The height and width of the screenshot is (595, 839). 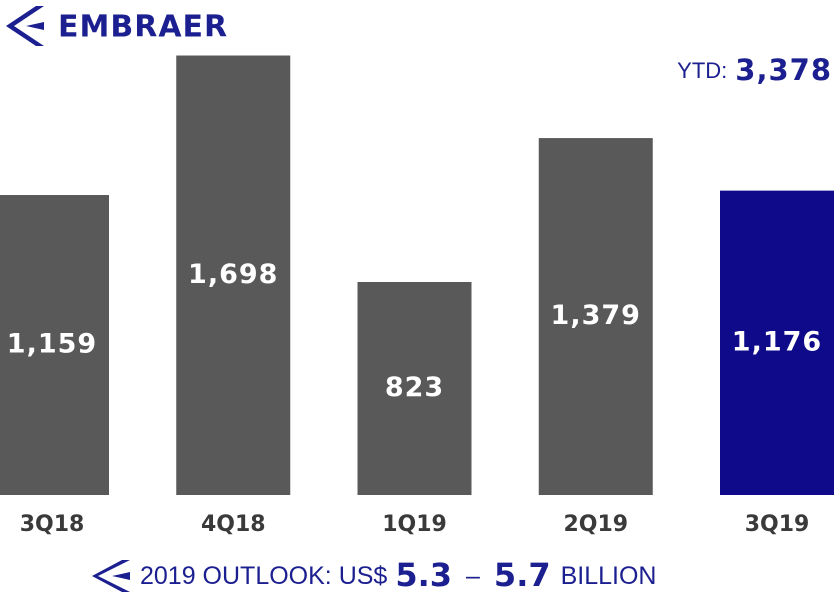 I want to click on outlook-prefix: 2019 OUTLOOK: US$, so click(x=263, y=576).